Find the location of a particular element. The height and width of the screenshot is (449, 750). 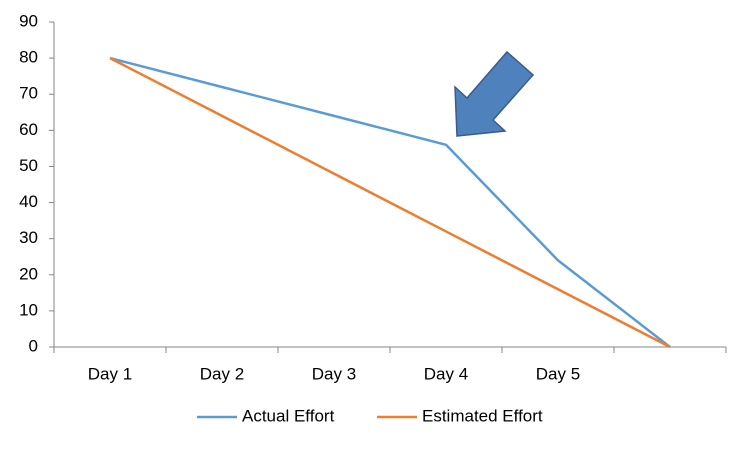

y-tick-label: 50 is located at coordinates (28, 165).